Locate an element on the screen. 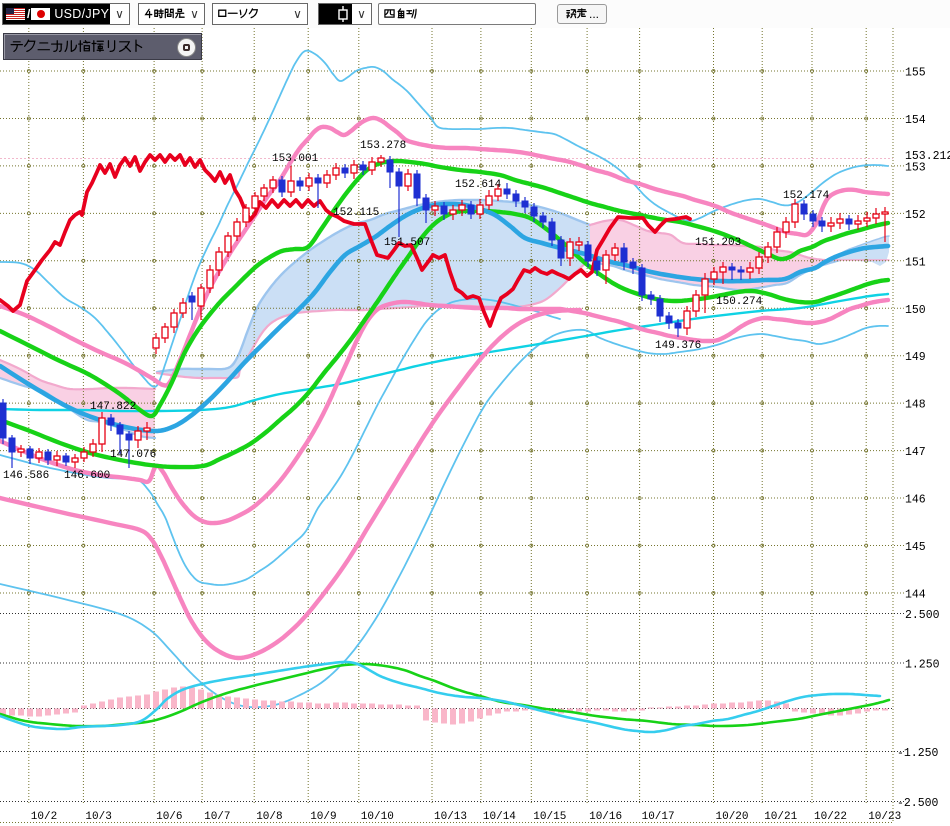  svg-text: 151.203 is located at coordinates (718, 243).